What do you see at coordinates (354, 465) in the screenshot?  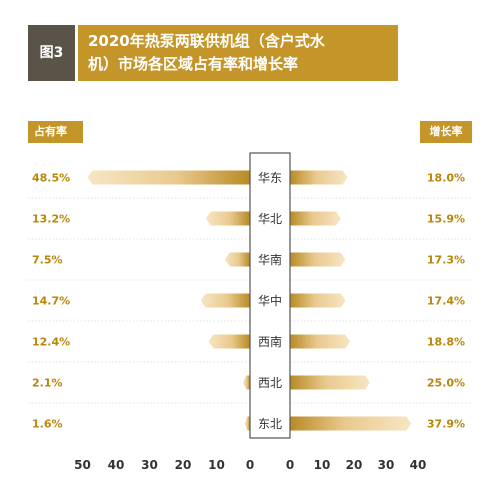 I see `right-axis-tick: 20` at bounding box center [354, 465].